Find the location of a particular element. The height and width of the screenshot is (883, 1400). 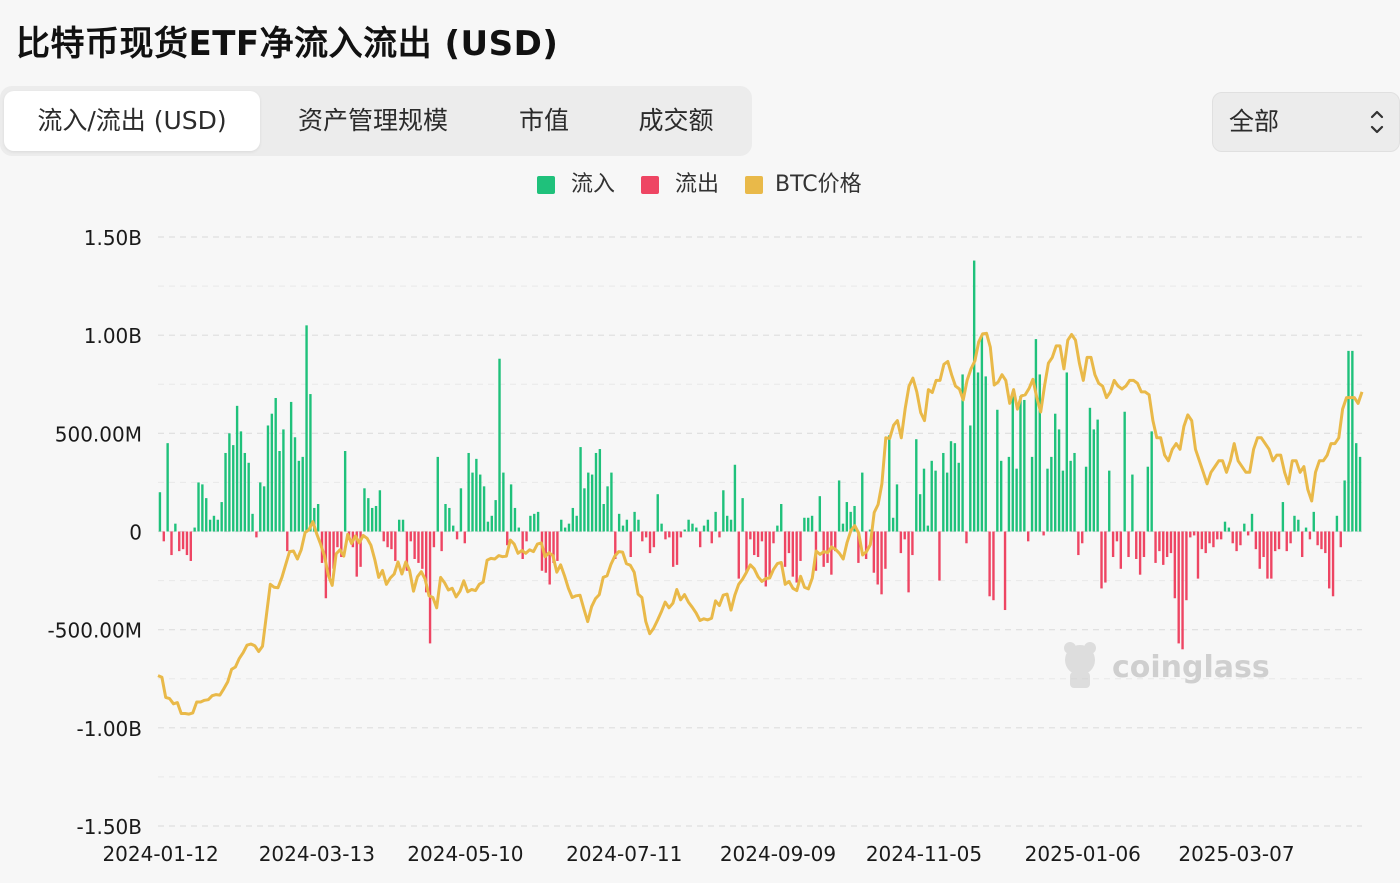

tab-aum: 资产管理规模 is located at coordinates (372, 120).